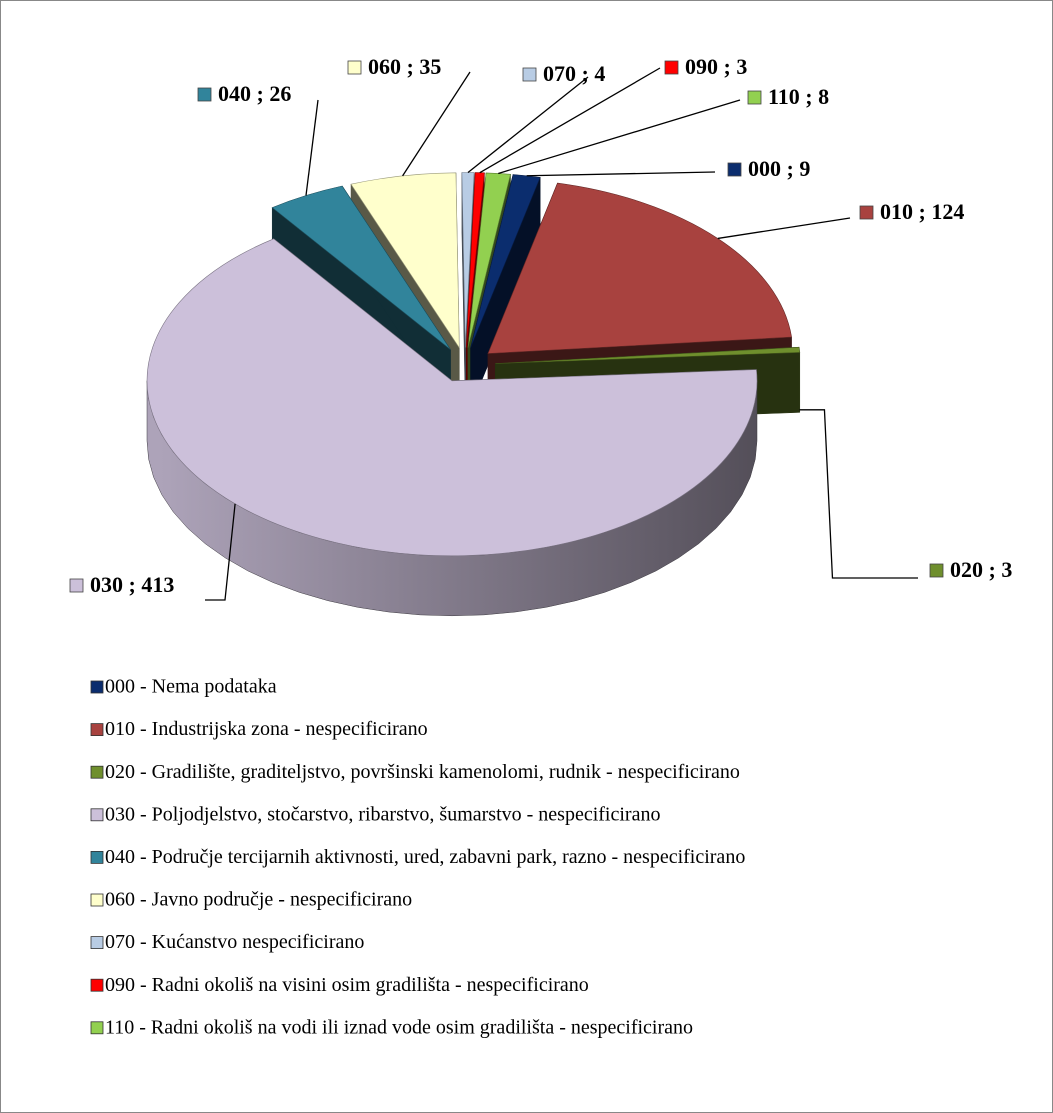  I want to click on data-label: 090 ; 3, so click(716, 66).